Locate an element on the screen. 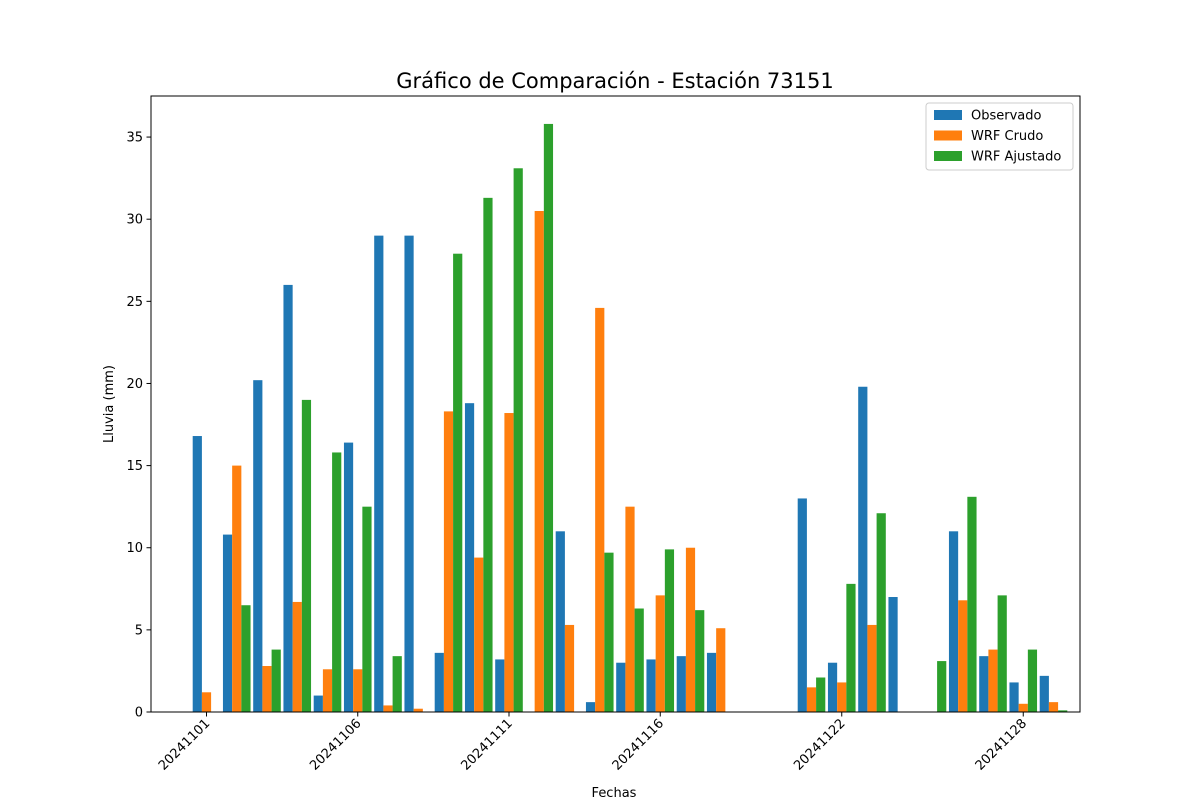 The height and width of the screenshot is (800, 1200). y-tick-label: 25 is located at coordinates (134, 302).